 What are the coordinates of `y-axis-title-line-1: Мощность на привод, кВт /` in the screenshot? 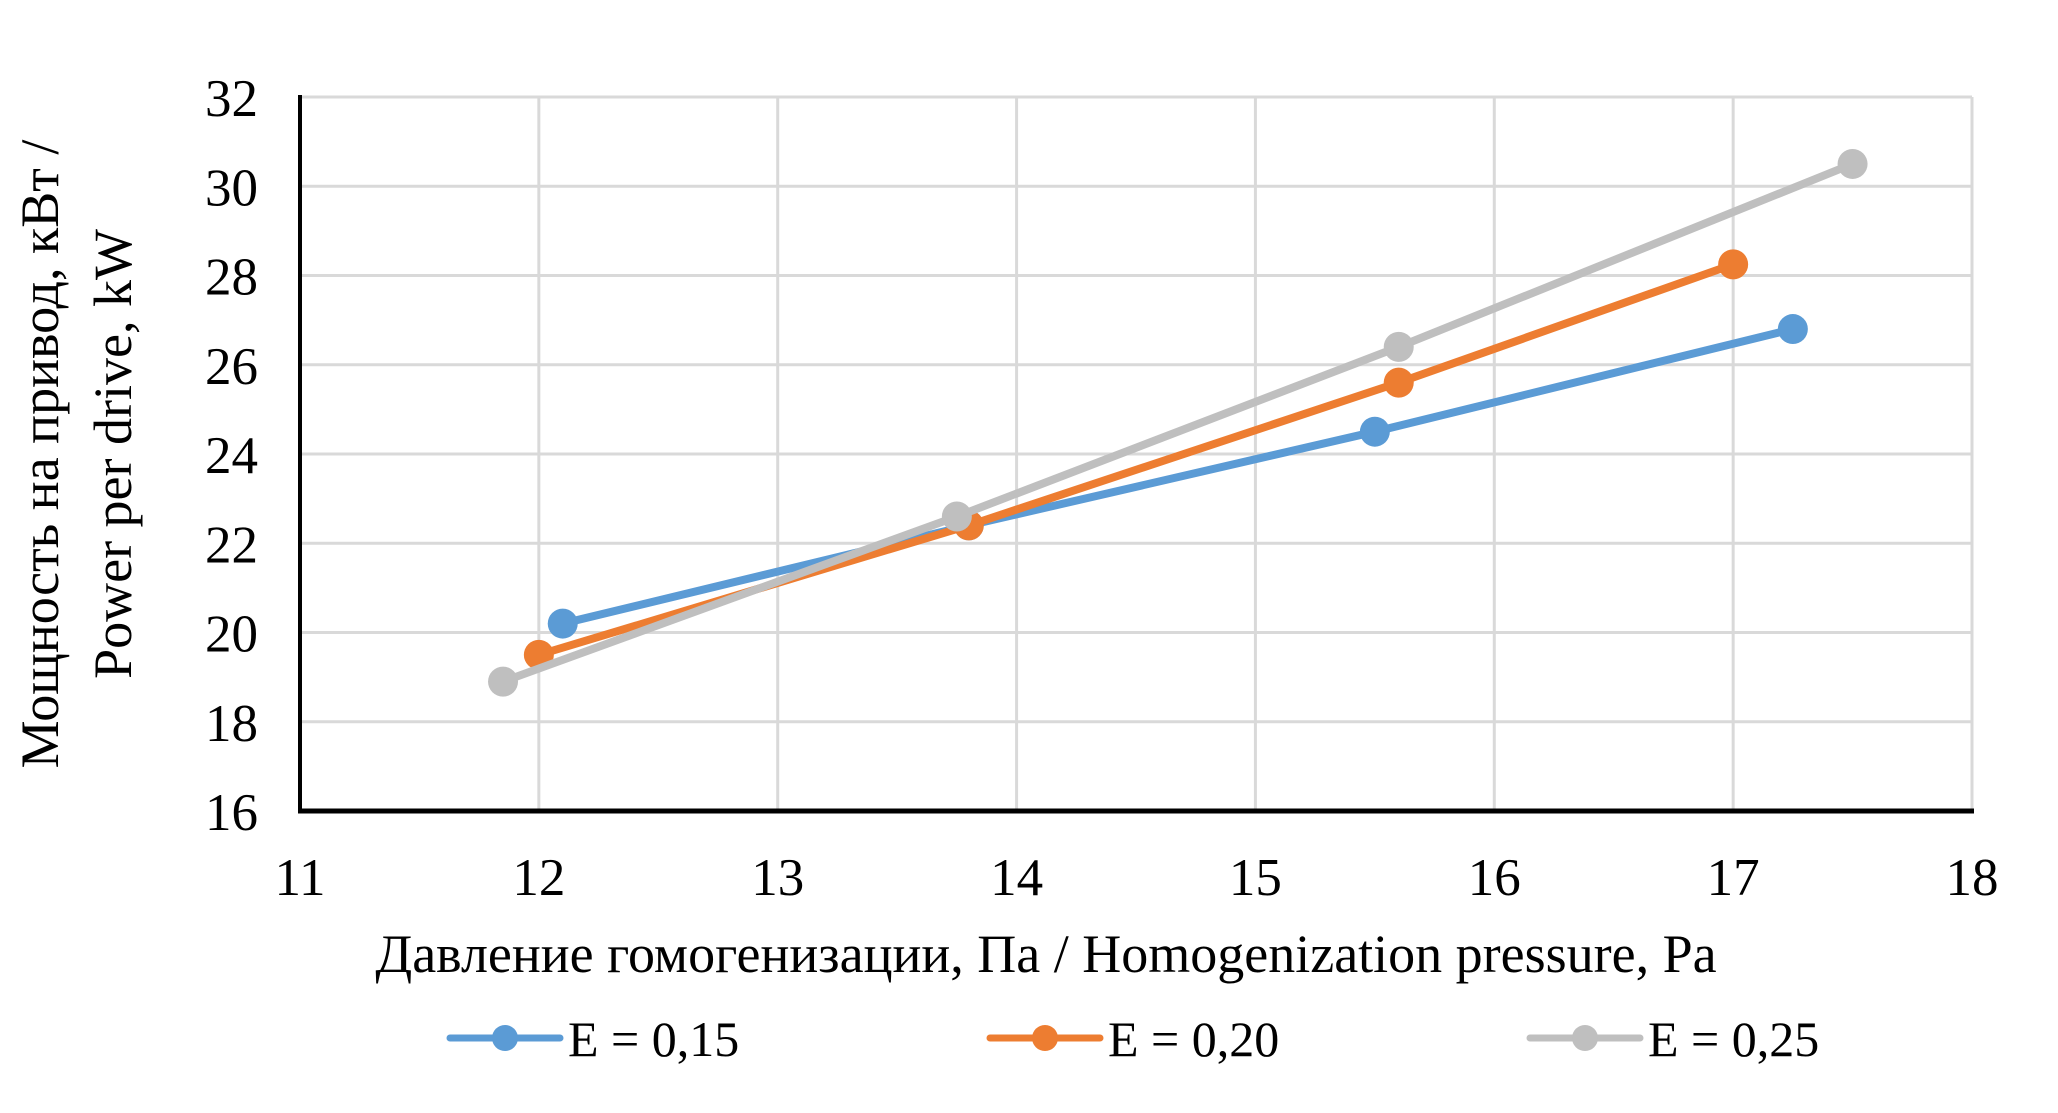 It's located at (40, 454).